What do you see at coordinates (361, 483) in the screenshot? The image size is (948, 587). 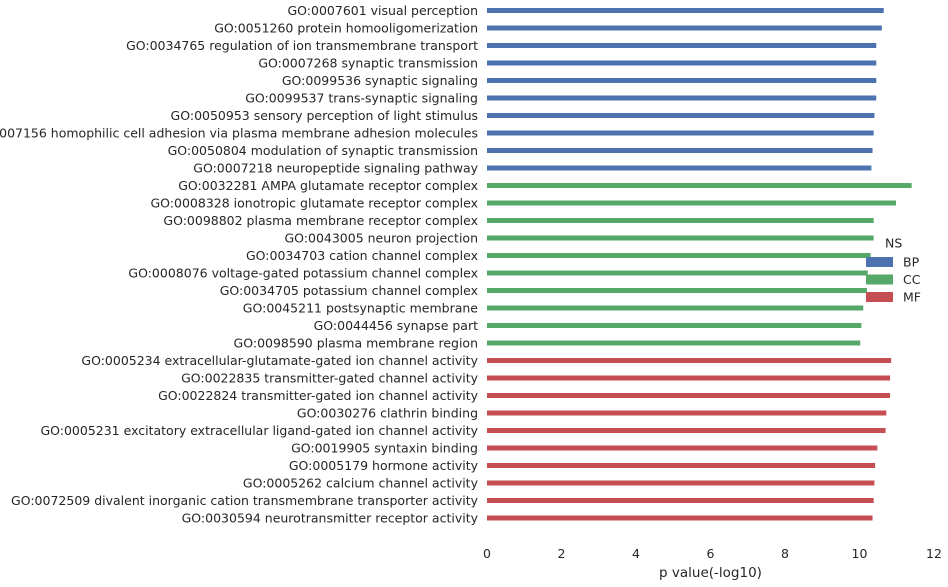 I see `category-label-28: GO:0005262 calcium channel activity` at bounding box center [361, 483].